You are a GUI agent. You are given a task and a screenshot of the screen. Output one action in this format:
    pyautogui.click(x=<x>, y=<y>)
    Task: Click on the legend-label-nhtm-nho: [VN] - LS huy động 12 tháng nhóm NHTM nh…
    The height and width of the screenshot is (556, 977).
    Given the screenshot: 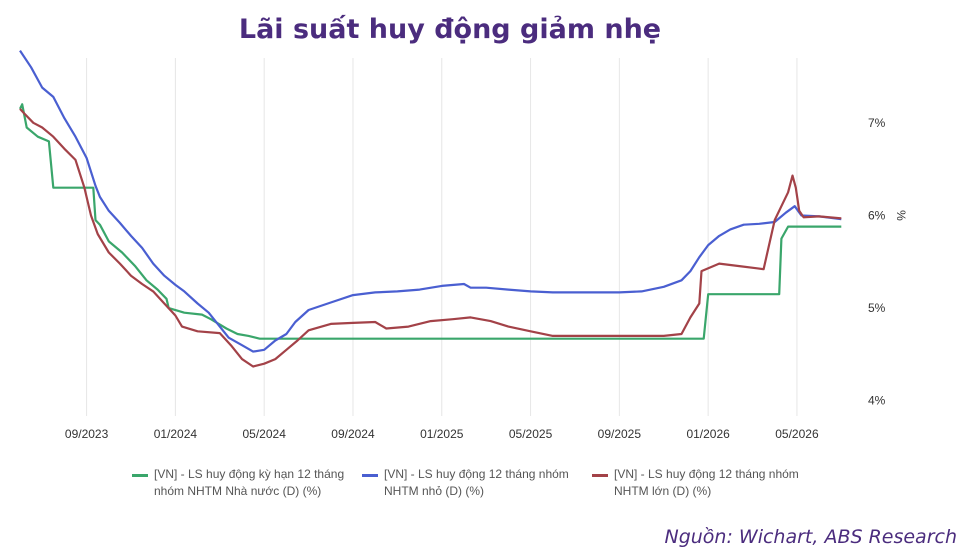 What is the action you would take?
    pyautogui.click(x=476, y=482)
    